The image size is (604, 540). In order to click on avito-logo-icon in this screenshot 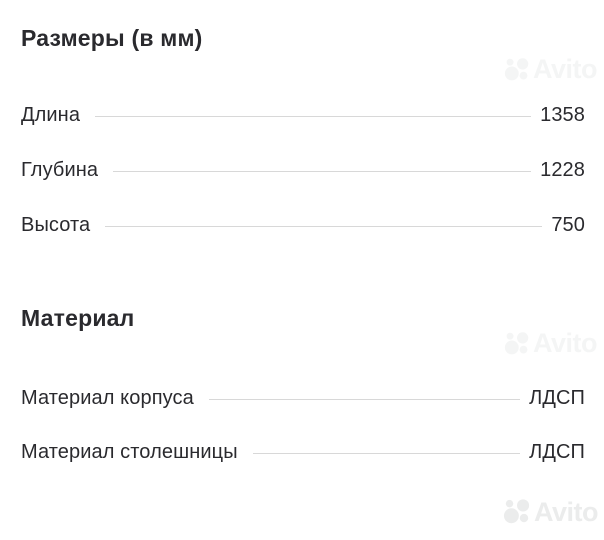, I will do `click(517, 512)`.